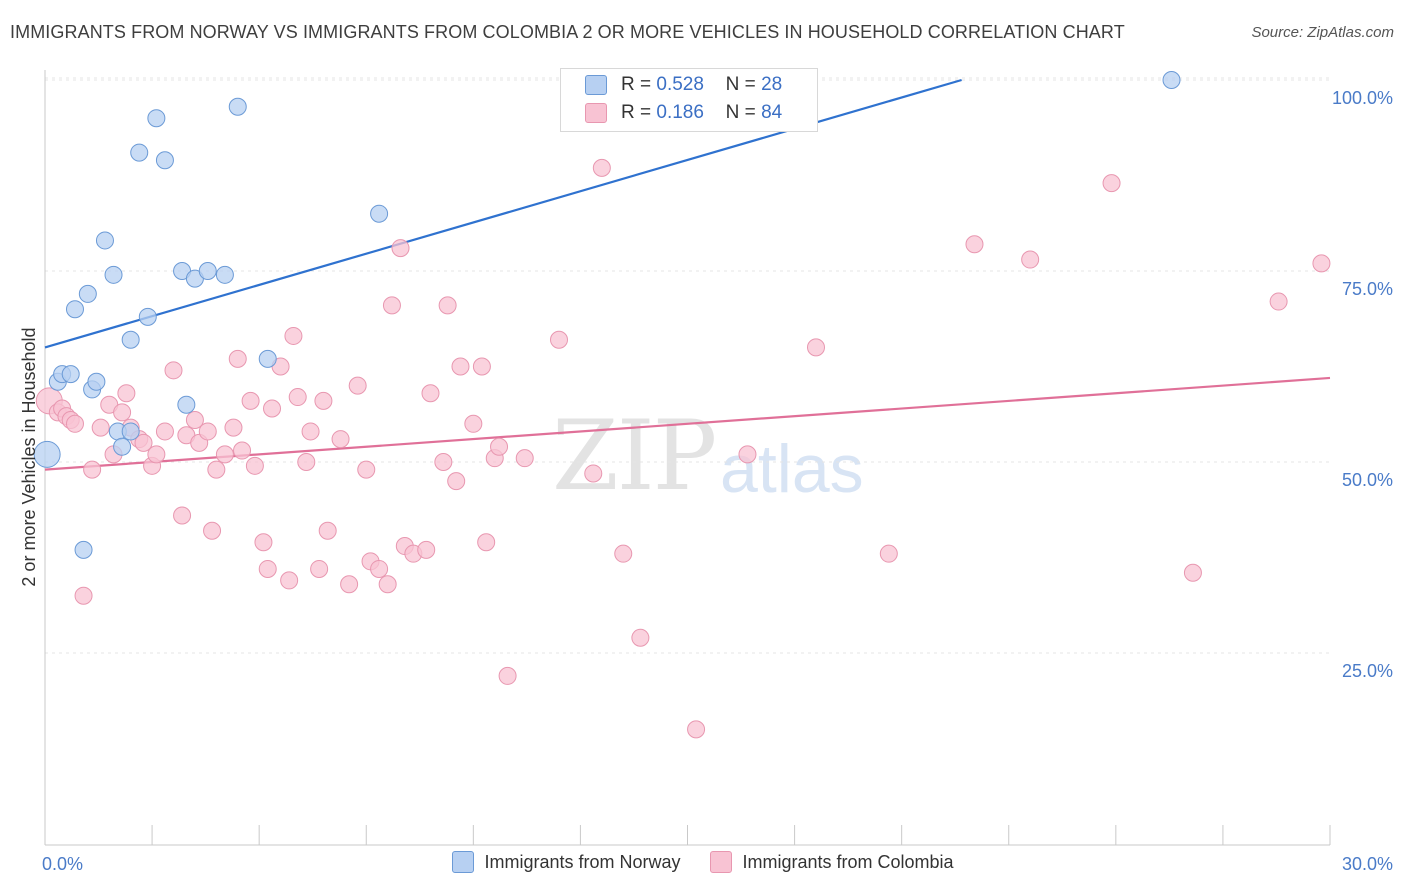 The image size is (1406, 892). Describe the element at coordinates (772, 112) in the screenshot. I see `n-value: 84` at that location.